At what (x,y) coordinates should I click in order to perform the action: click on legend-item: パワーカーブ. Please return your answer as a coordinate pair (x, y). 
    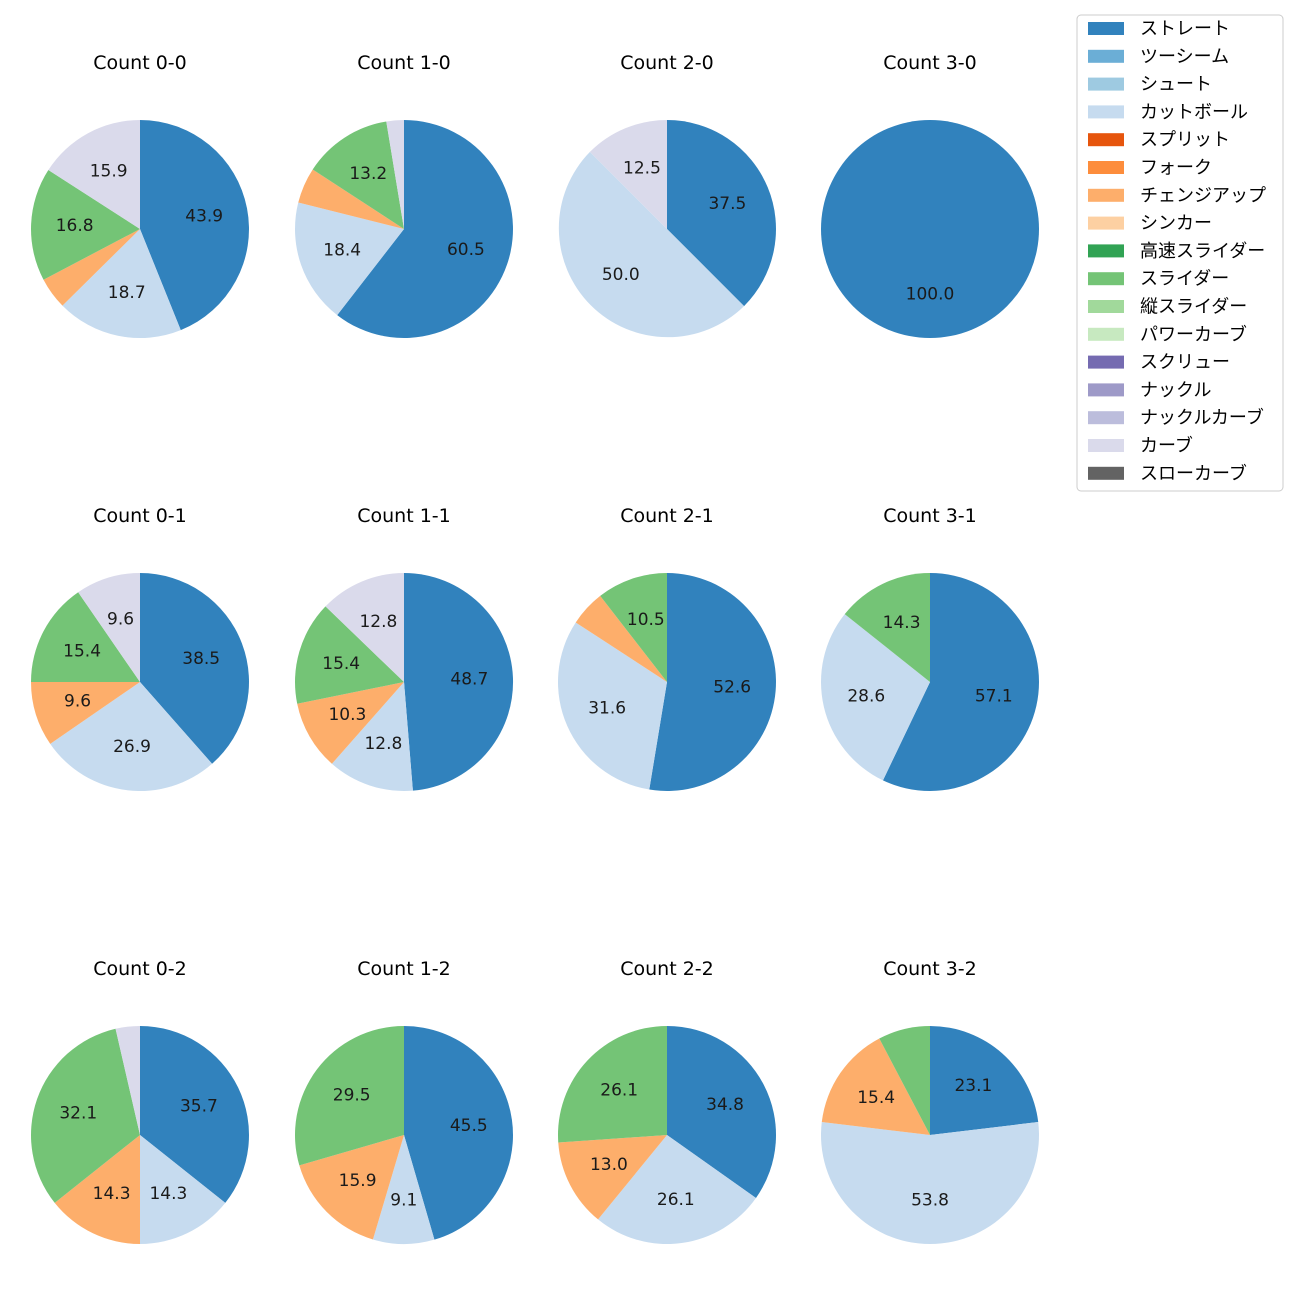
    Looking at the image, I should click on (1167, 334).